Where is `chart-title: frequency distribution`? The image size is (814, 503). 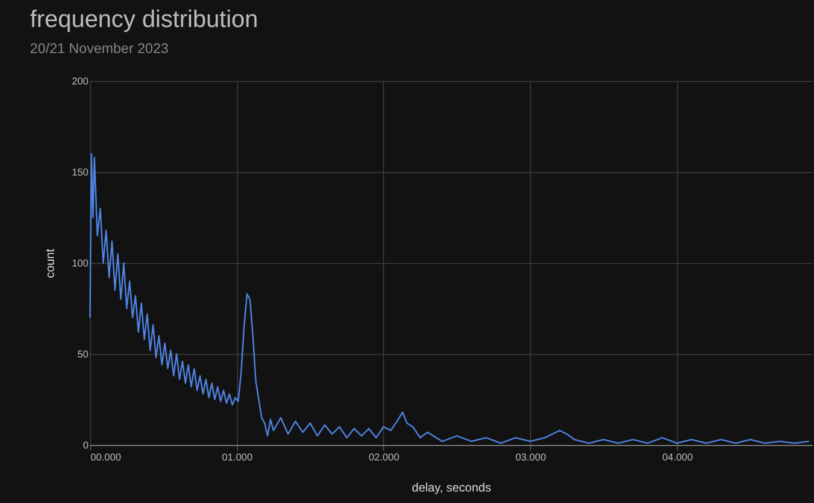
chart-title: frequency distribution is located at coordinates (144, 19).